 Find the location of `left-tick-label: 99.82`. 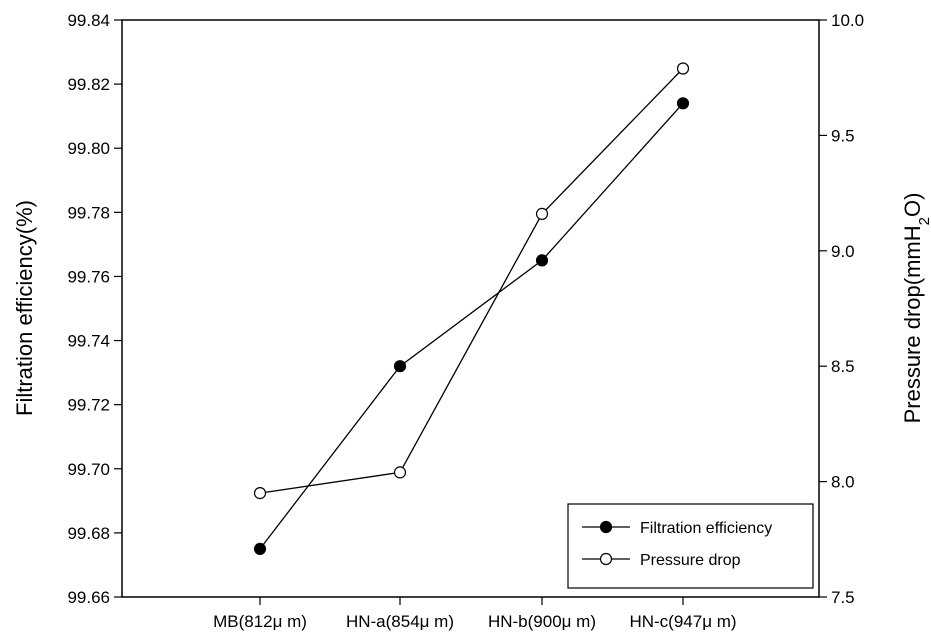

left-tick-label: 99.82 is located at coordinates (88, 84).